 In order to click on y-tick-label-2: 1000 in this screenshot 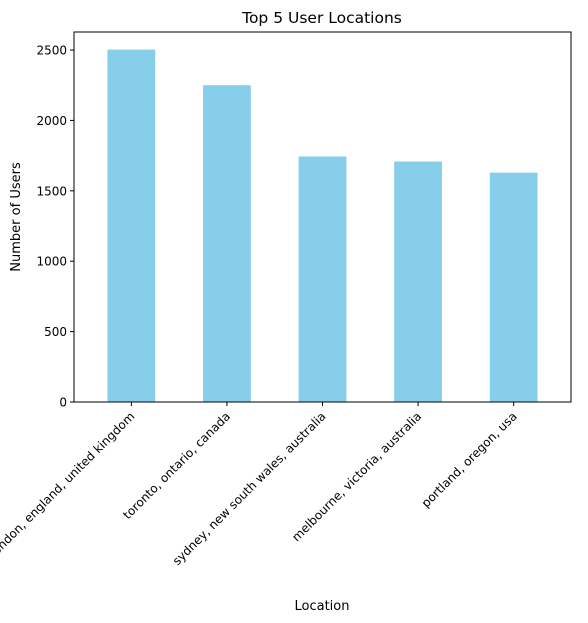, I will do `click(51, 262)`.